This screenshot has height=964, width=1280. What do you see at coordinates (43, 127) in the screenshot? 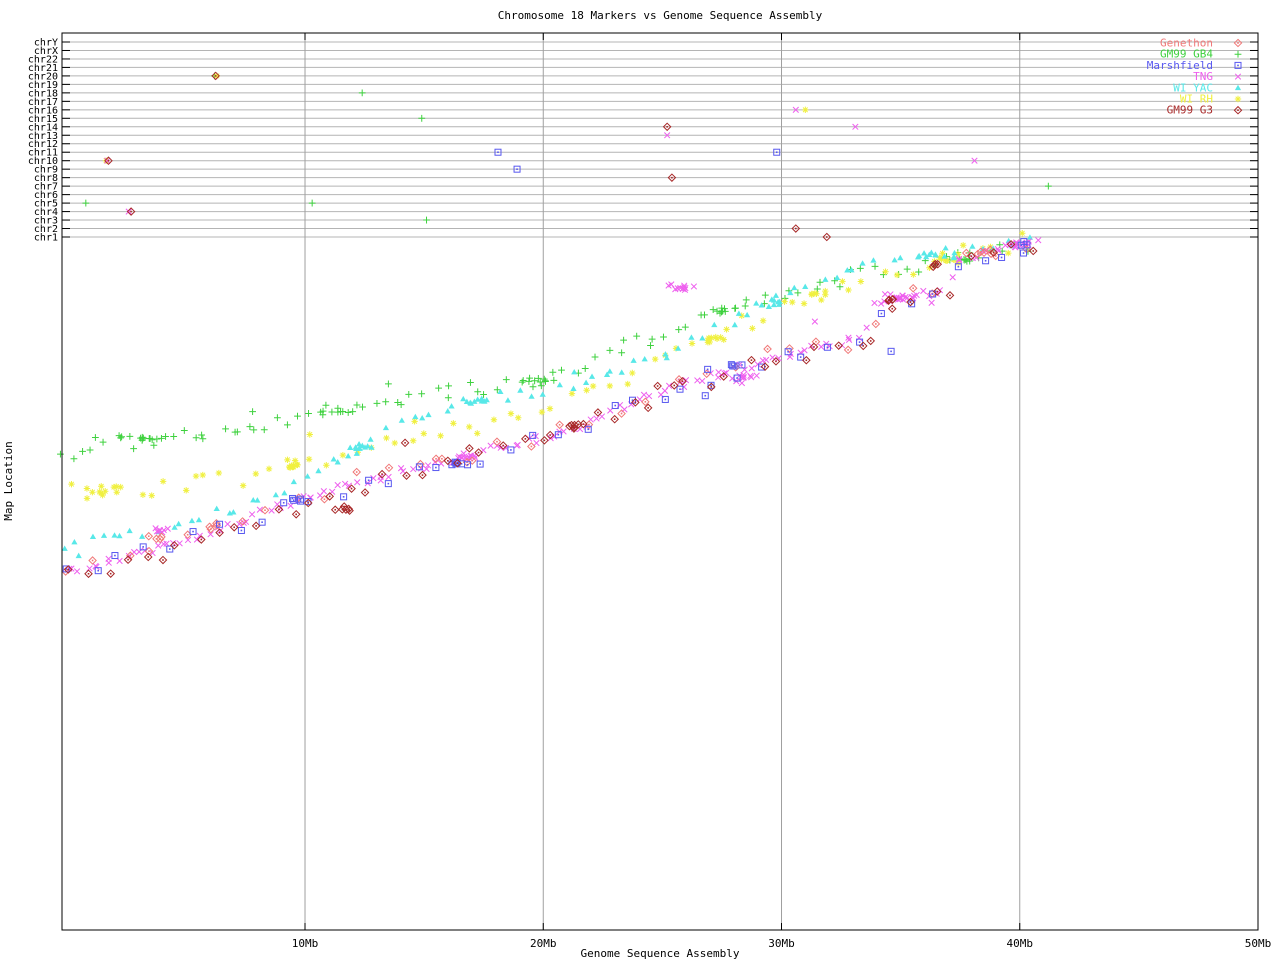
I see `chromosome-label: chr14` at bounding box center [43, 127].